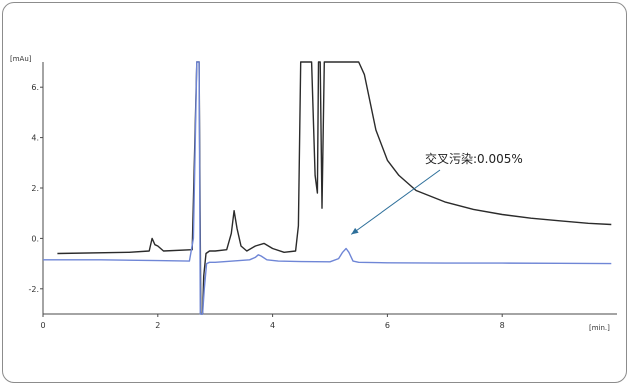  Describe the element at coordinates (33, 289) in the screenshot. I see `y-tick-label: -2.` at that location.